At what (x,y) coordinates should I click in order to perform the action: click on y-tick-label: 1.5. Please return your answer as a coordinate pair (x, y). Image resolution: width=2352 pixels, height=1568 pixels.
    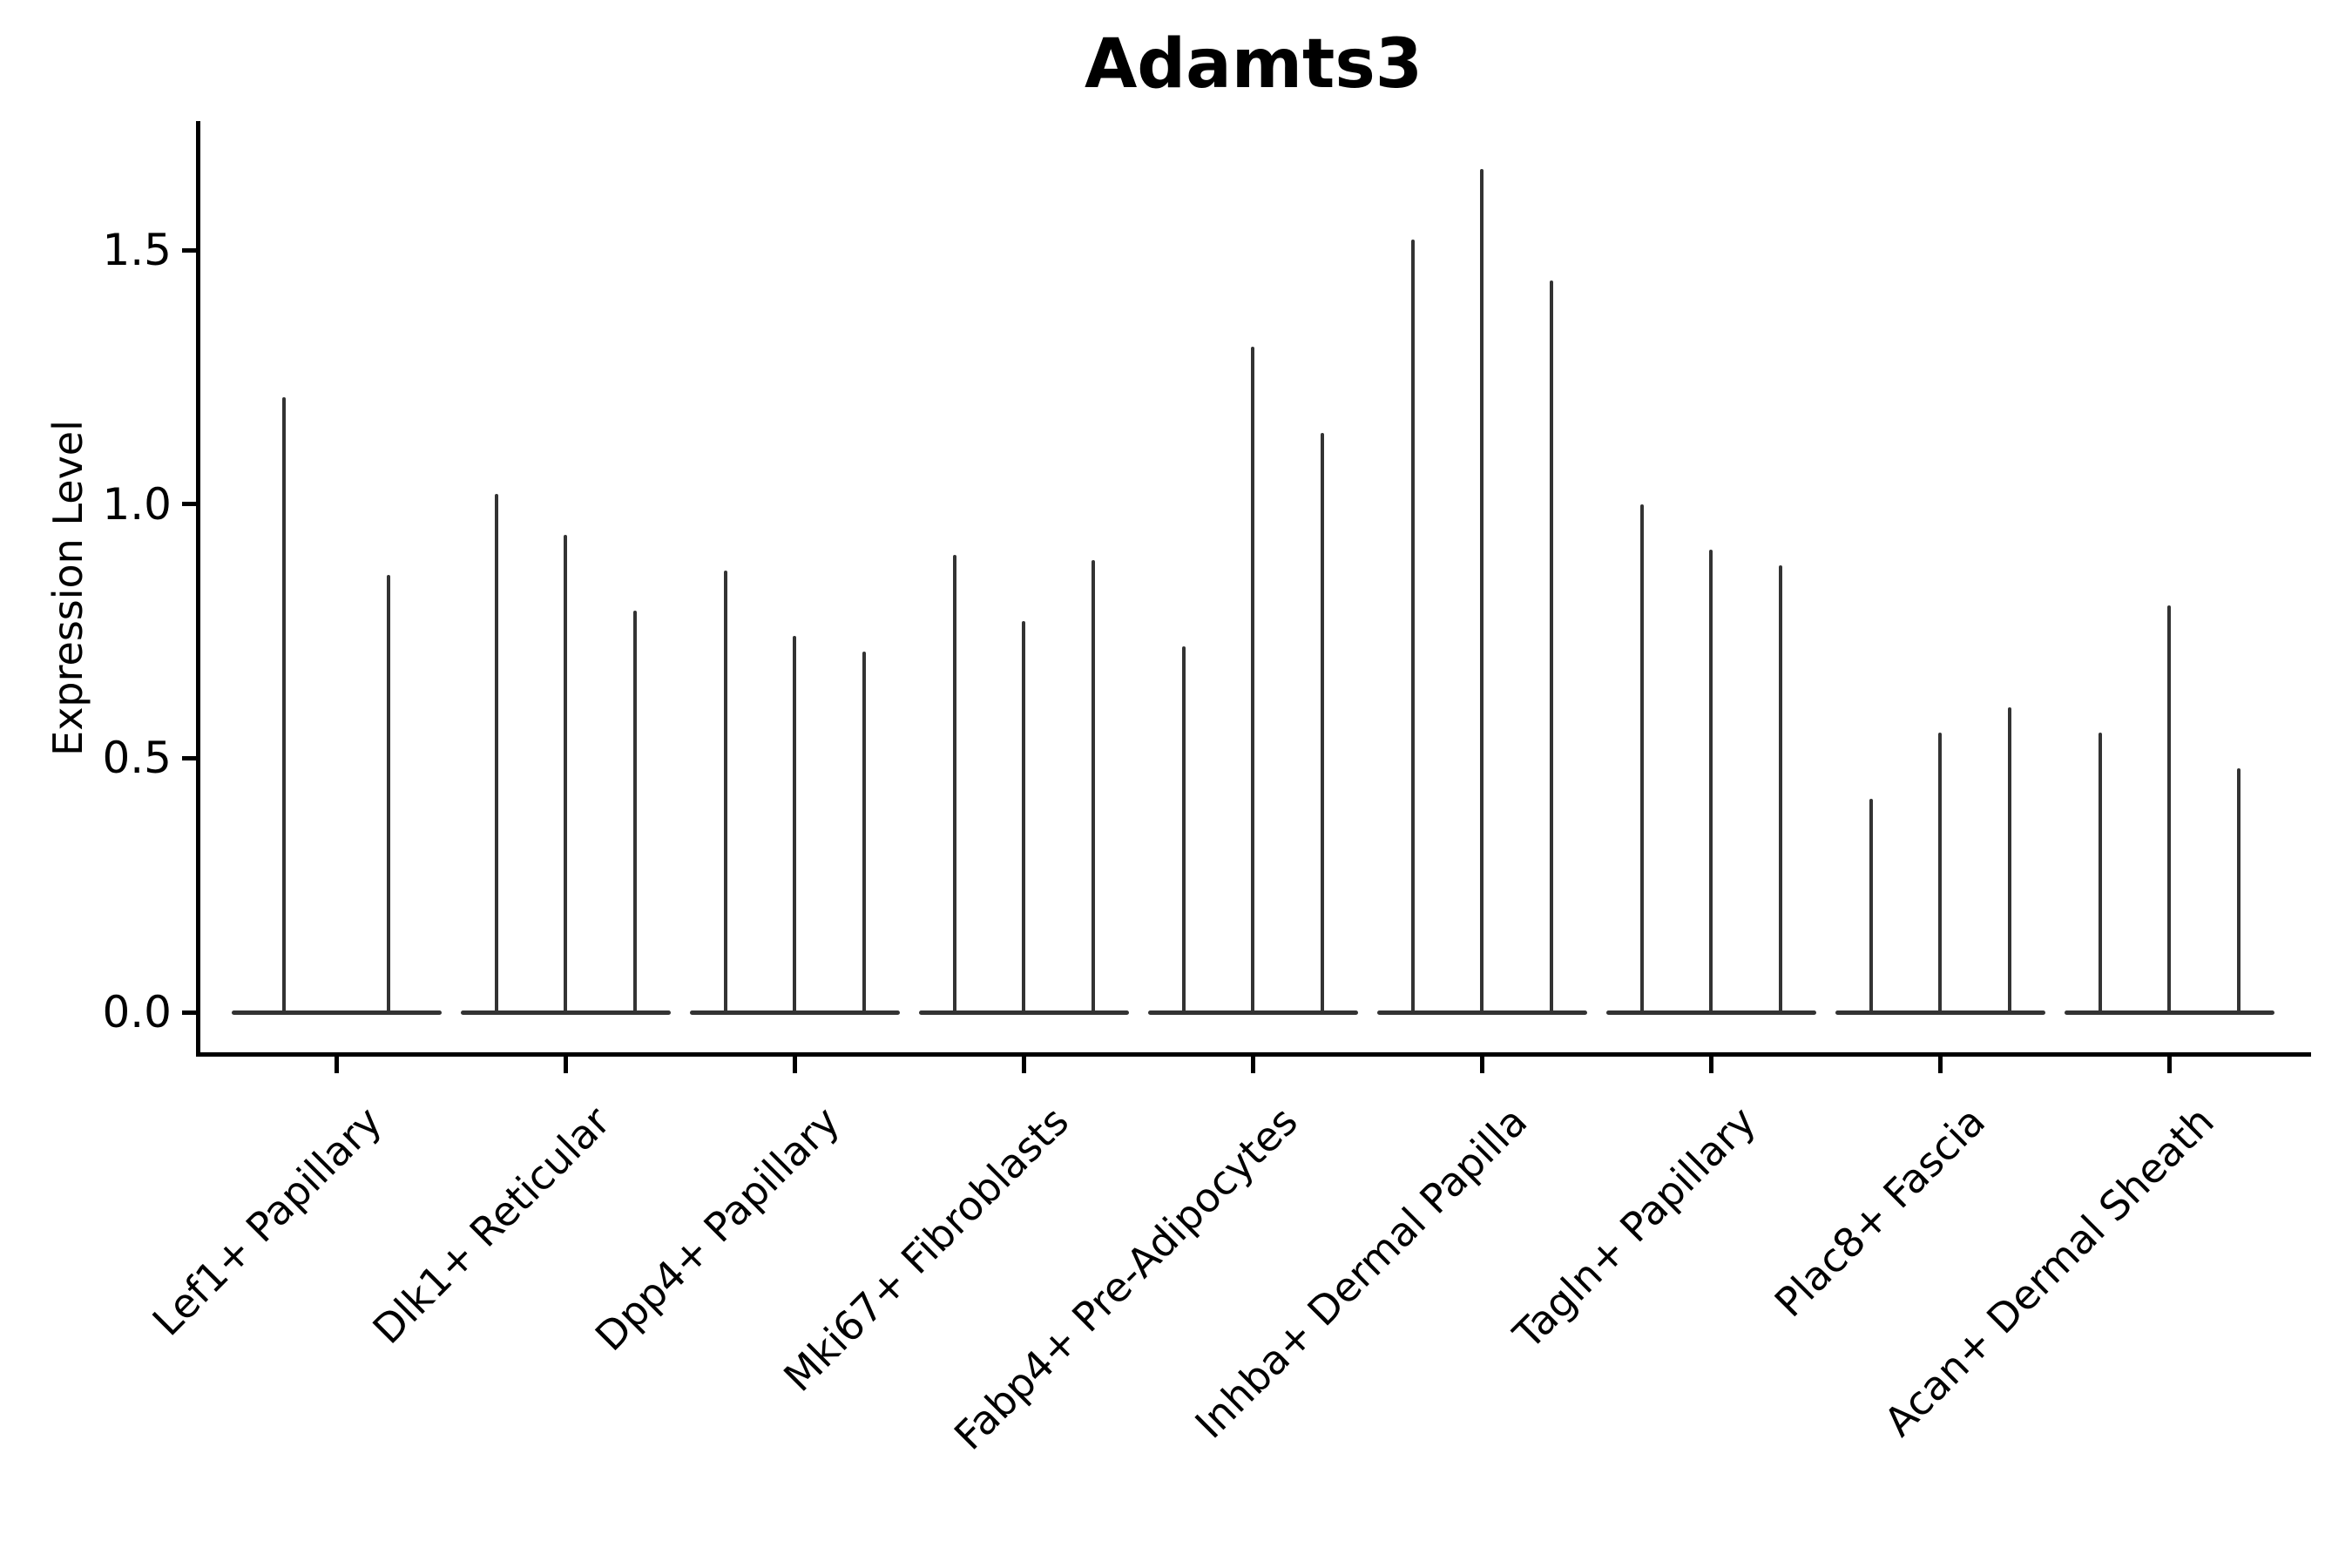
    Looking at the image, I should click on (137, 250).